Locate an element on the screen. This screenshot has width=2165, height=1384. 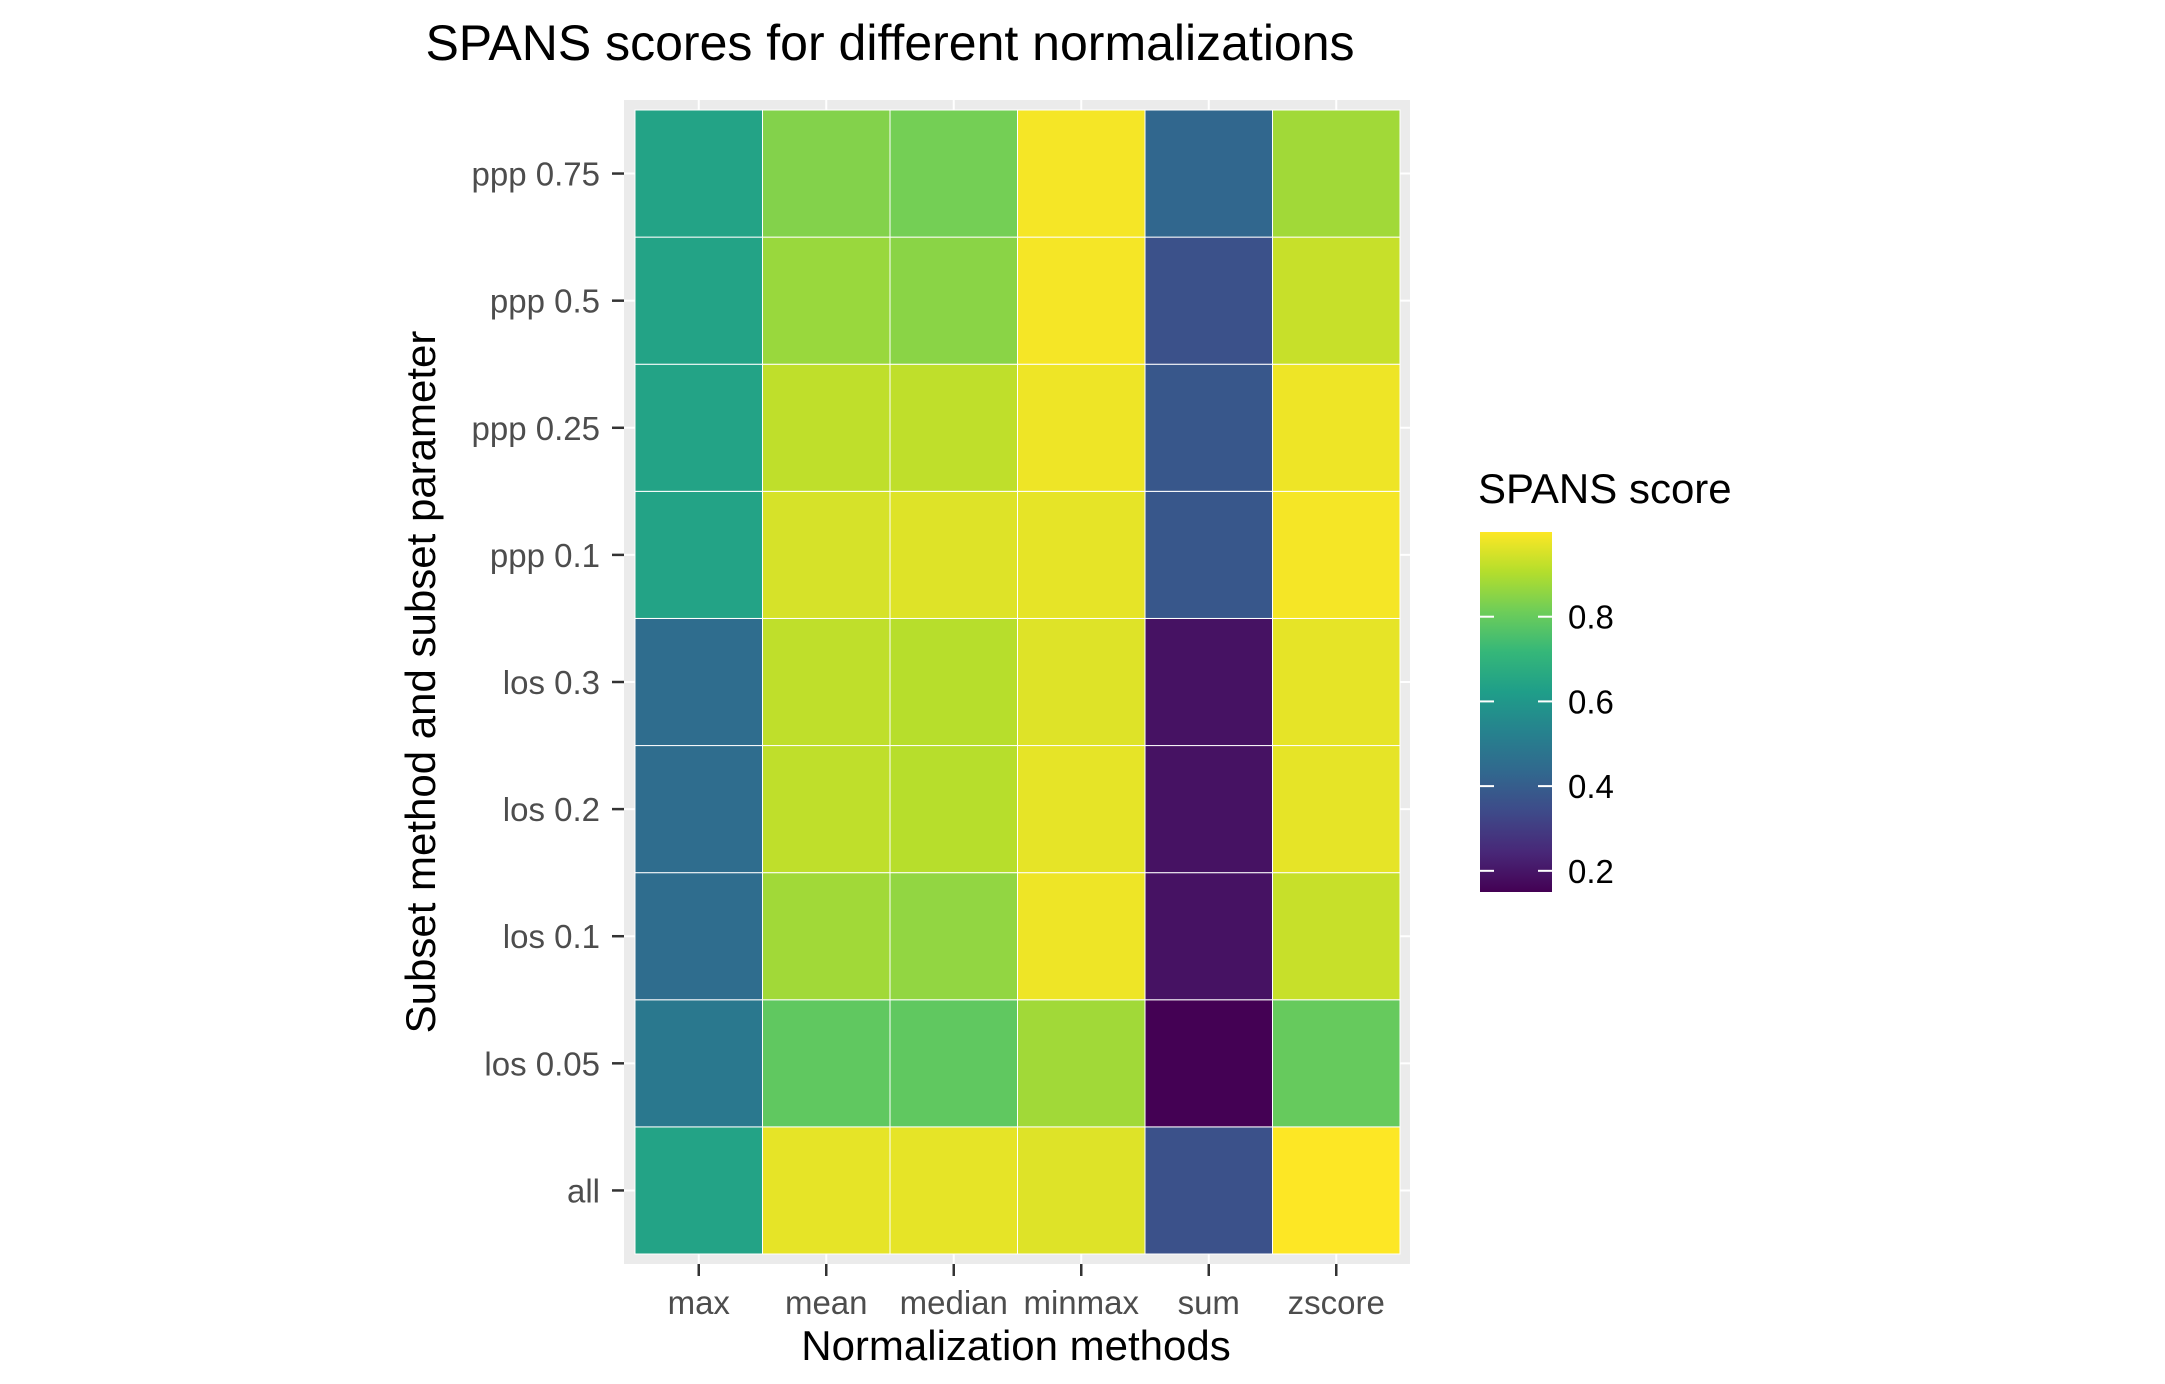
legend-tick-label: 0.6 is located at coordinates (1591, 701).